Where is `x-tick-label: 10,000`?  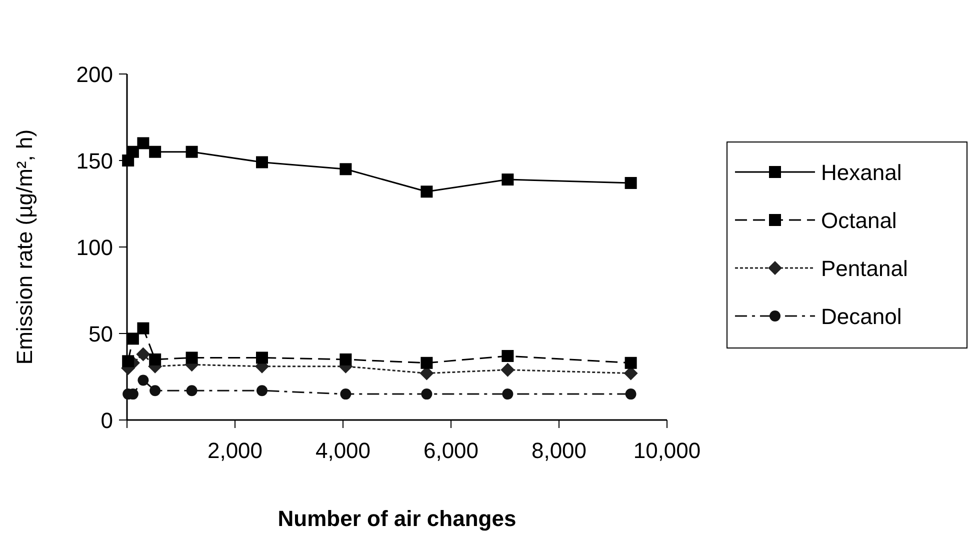 x-tick-label: 10,000 is located at coordinates (667, 450).